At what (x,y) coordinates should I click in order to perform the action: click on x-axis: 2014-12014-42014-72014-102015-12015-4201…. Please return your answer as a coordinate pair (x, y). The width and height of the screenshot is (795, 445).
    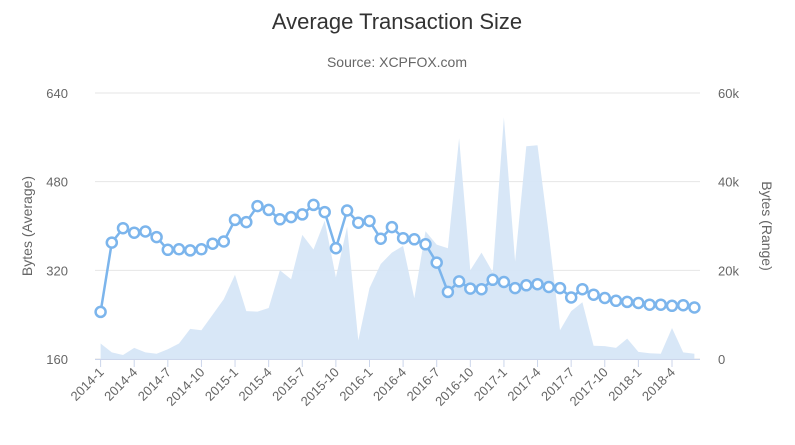
    Looking at the image, I should click on (383, 384).